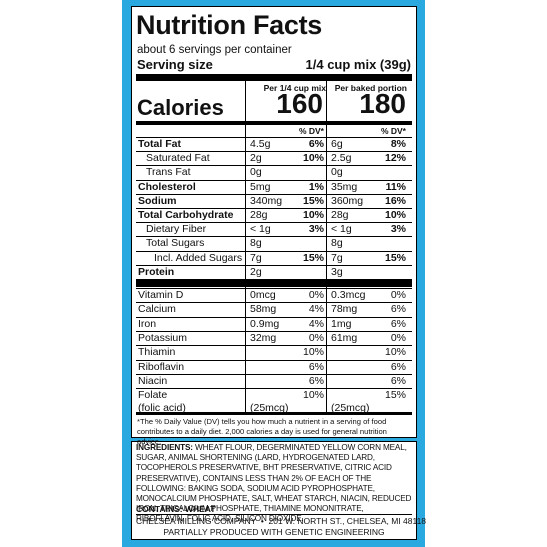 The image size is (547, 547). What do you see at coordinates (161, 295) in the screenshot?
I see `nutrient-name: Vitamin D` at bounding box center [161, 295].